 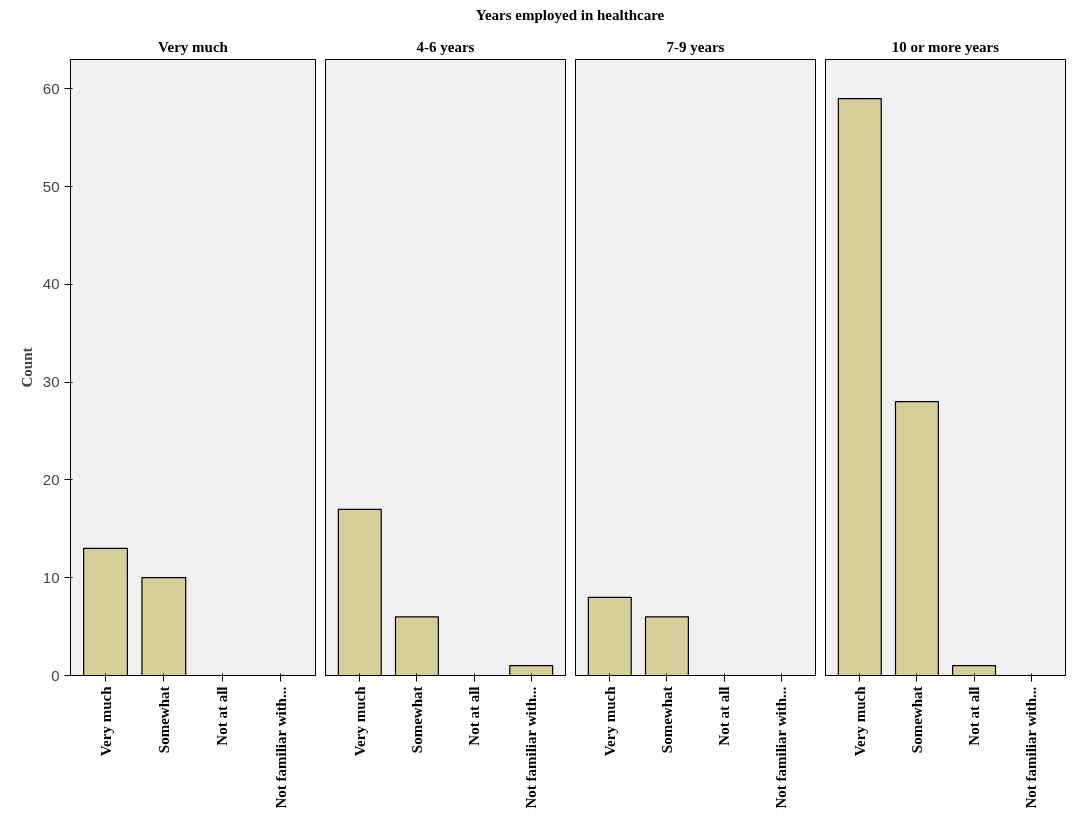 What do you see at coordinates (51, 480) in the screenshot?
I see `y-tick-label: 20` at bounding box center [51, 480].